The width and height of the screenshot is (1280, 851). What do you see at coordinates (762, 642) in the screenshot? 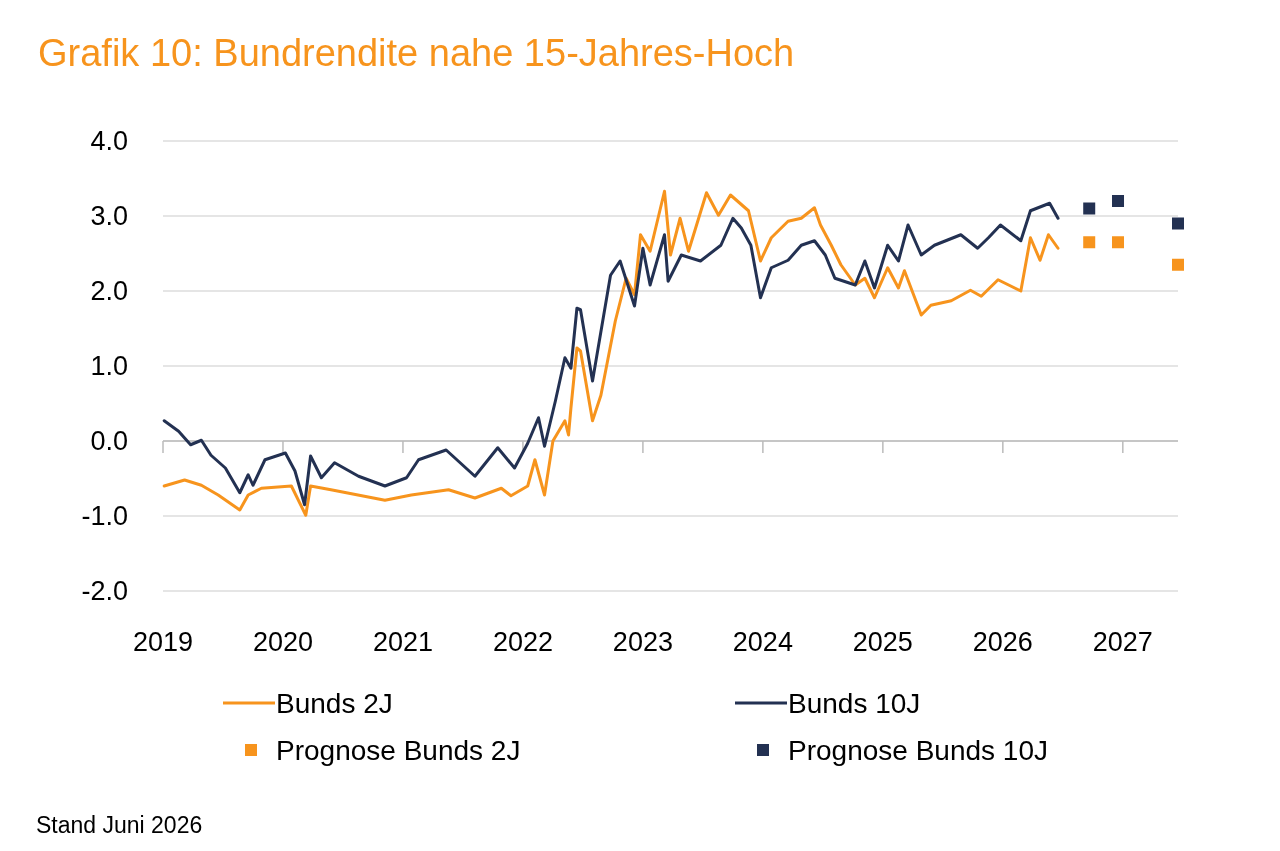
I see `x-tick-label: 2024` at bounding box center [762, 642].